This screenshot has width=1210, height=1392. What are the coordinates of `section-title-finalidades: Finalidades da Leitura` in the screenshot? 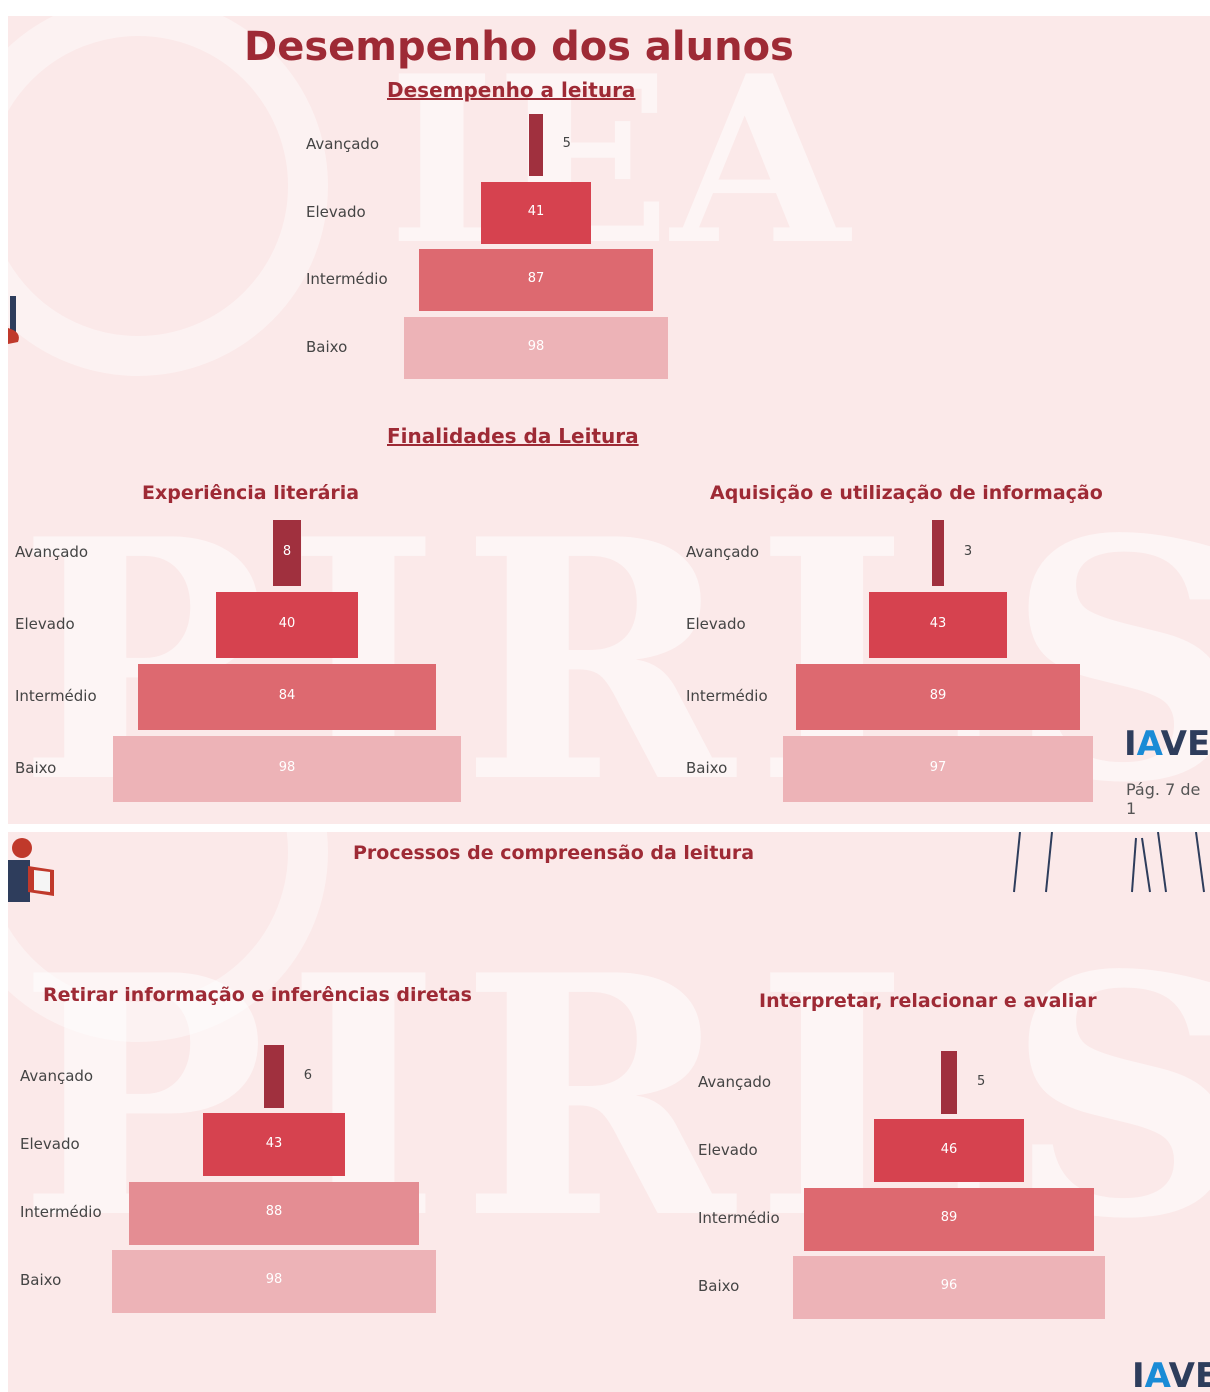 It's located at (513, 436).